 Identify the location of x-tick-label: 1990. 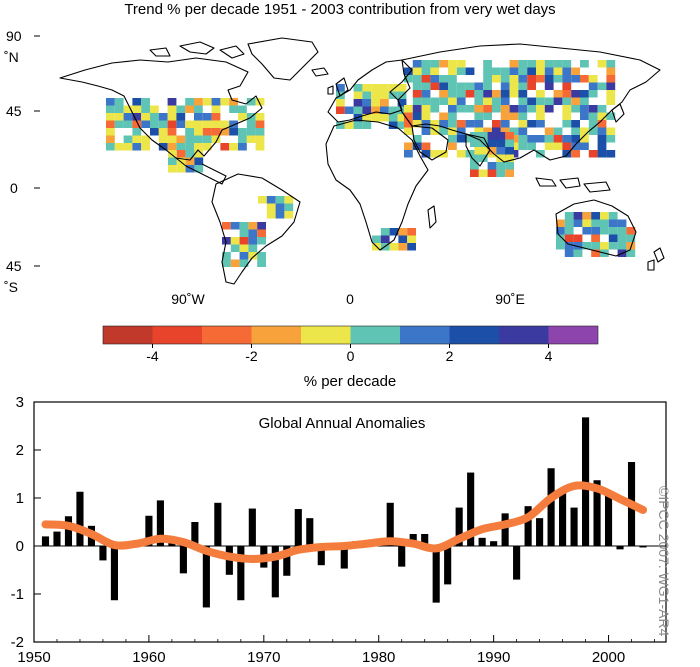
(493, 657).